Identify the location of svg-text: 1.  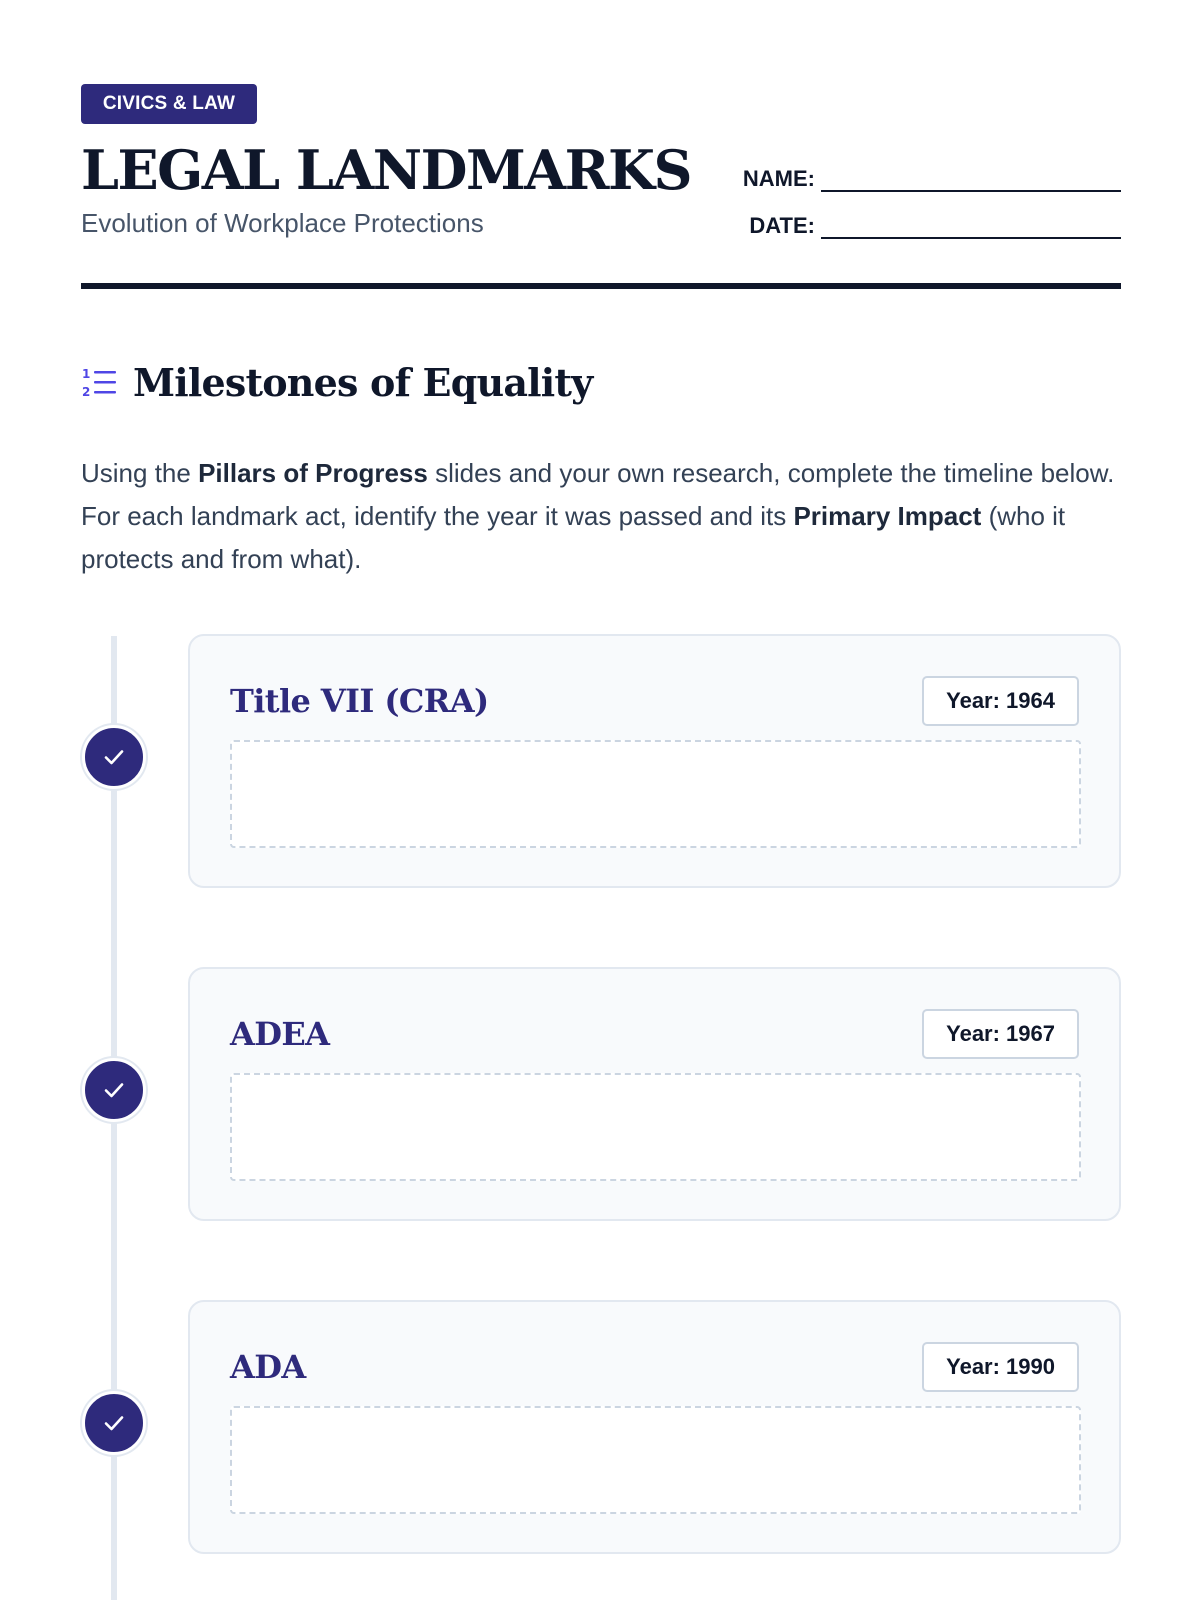
(86, 374).